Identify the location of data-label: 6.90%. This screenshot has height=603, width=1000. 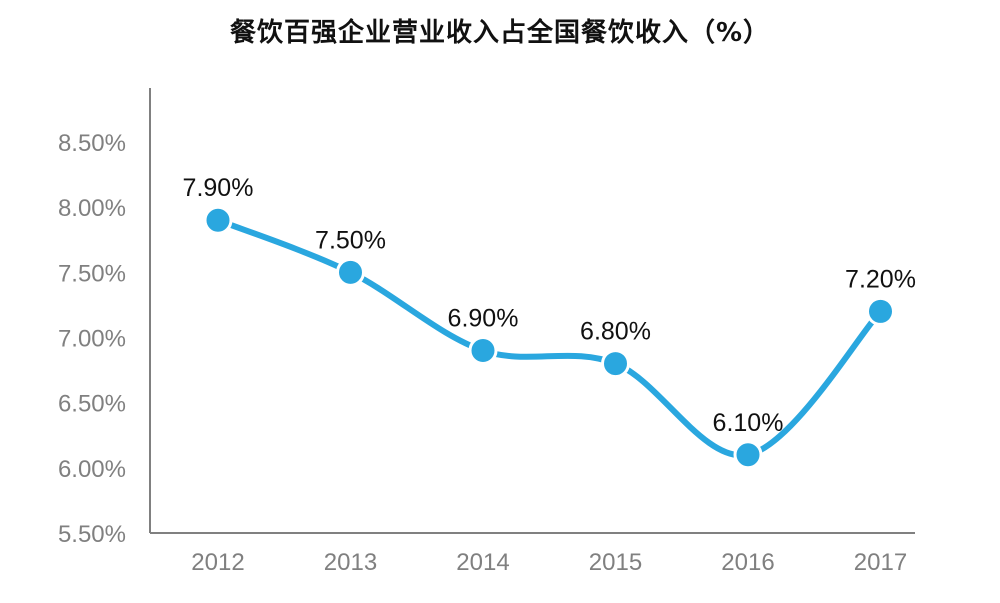
(483, 319).